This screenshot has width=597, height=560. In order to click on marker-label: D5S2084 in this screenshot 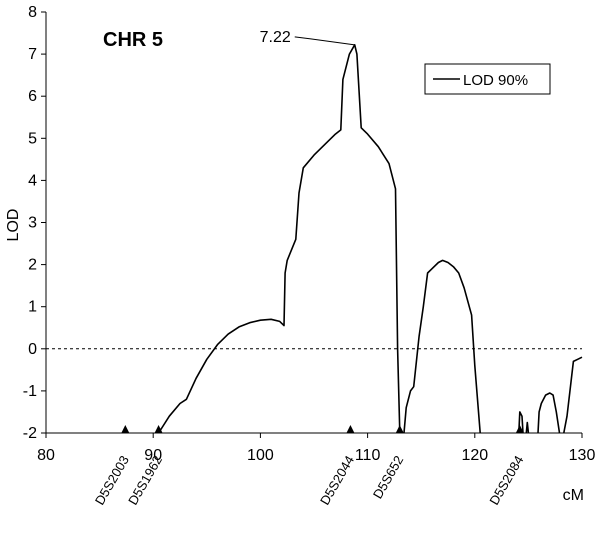, I will do `click(506, 480)`.